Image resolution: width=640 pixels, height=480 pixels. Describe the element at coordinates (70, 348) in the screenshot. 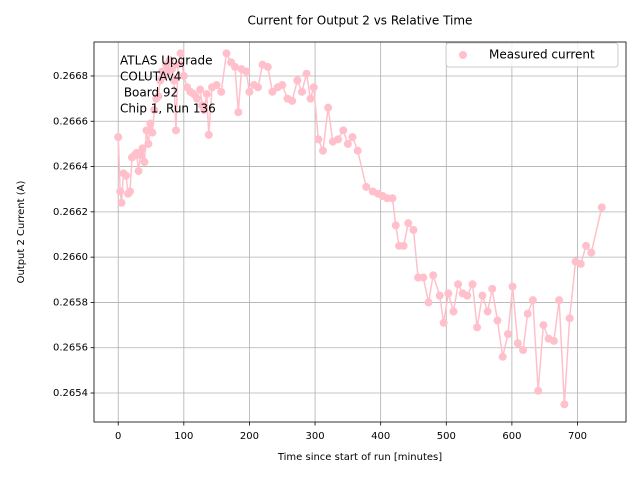

I see `y-tick-label: 0.2656` at that location.